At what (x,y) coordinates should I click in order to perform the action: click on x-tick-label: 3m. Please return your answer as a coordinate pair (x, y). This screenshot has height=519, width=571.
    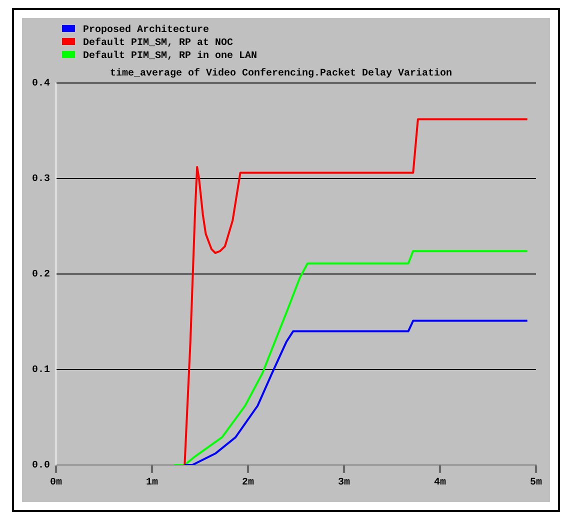
    Looking at the image, I should click on (344, 483).